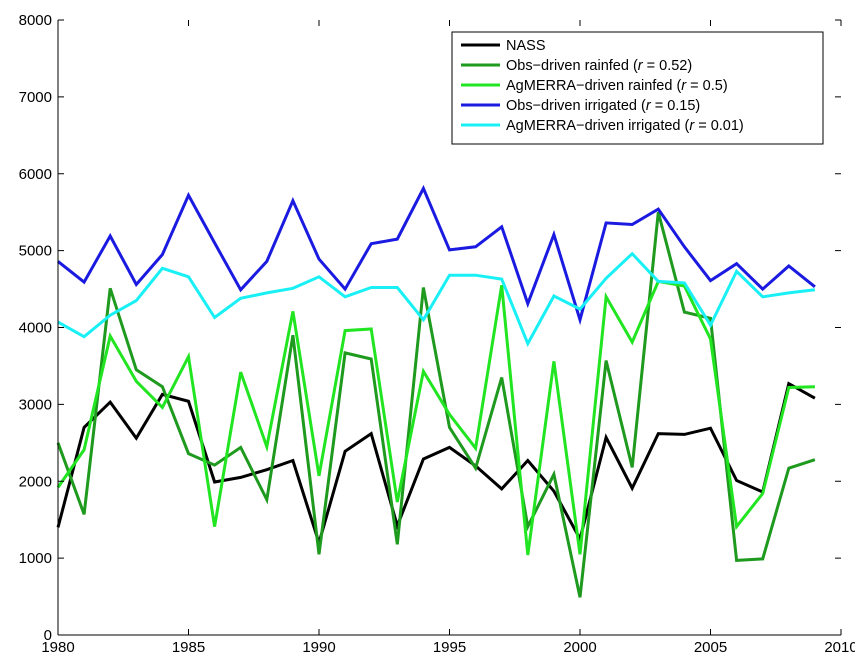 Image resolution: width=855 pixels, height=659 pixels. What do you see at coordinates (579, 647) in the screenshot?
I see `x-tick-label: 2000` at bounding box center [579, 647].